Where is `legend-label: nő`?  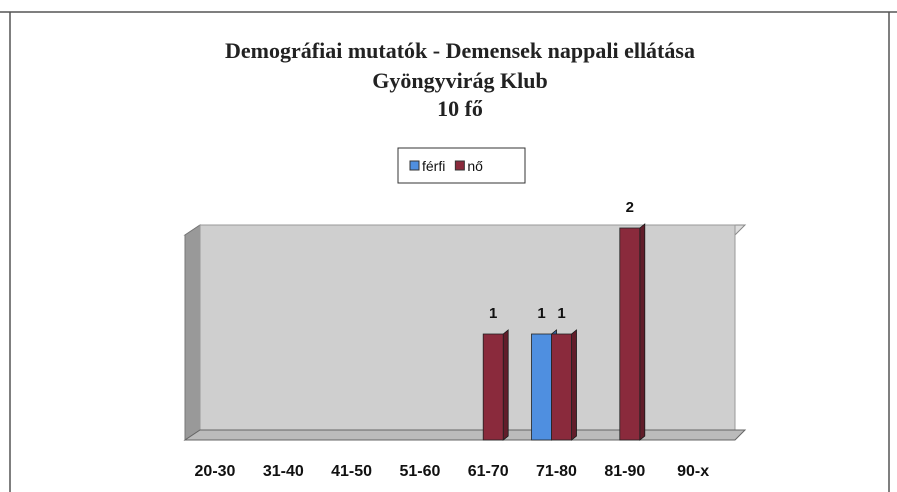
legend-label: nő is located at coordinates (475, 166).